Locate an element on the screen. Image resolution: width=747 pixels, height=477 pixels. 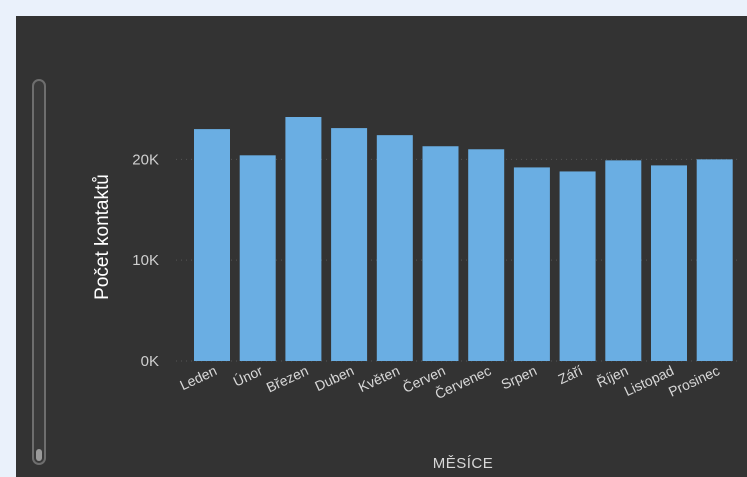
x-category-label: Duben is located at coordinates (334, 378).